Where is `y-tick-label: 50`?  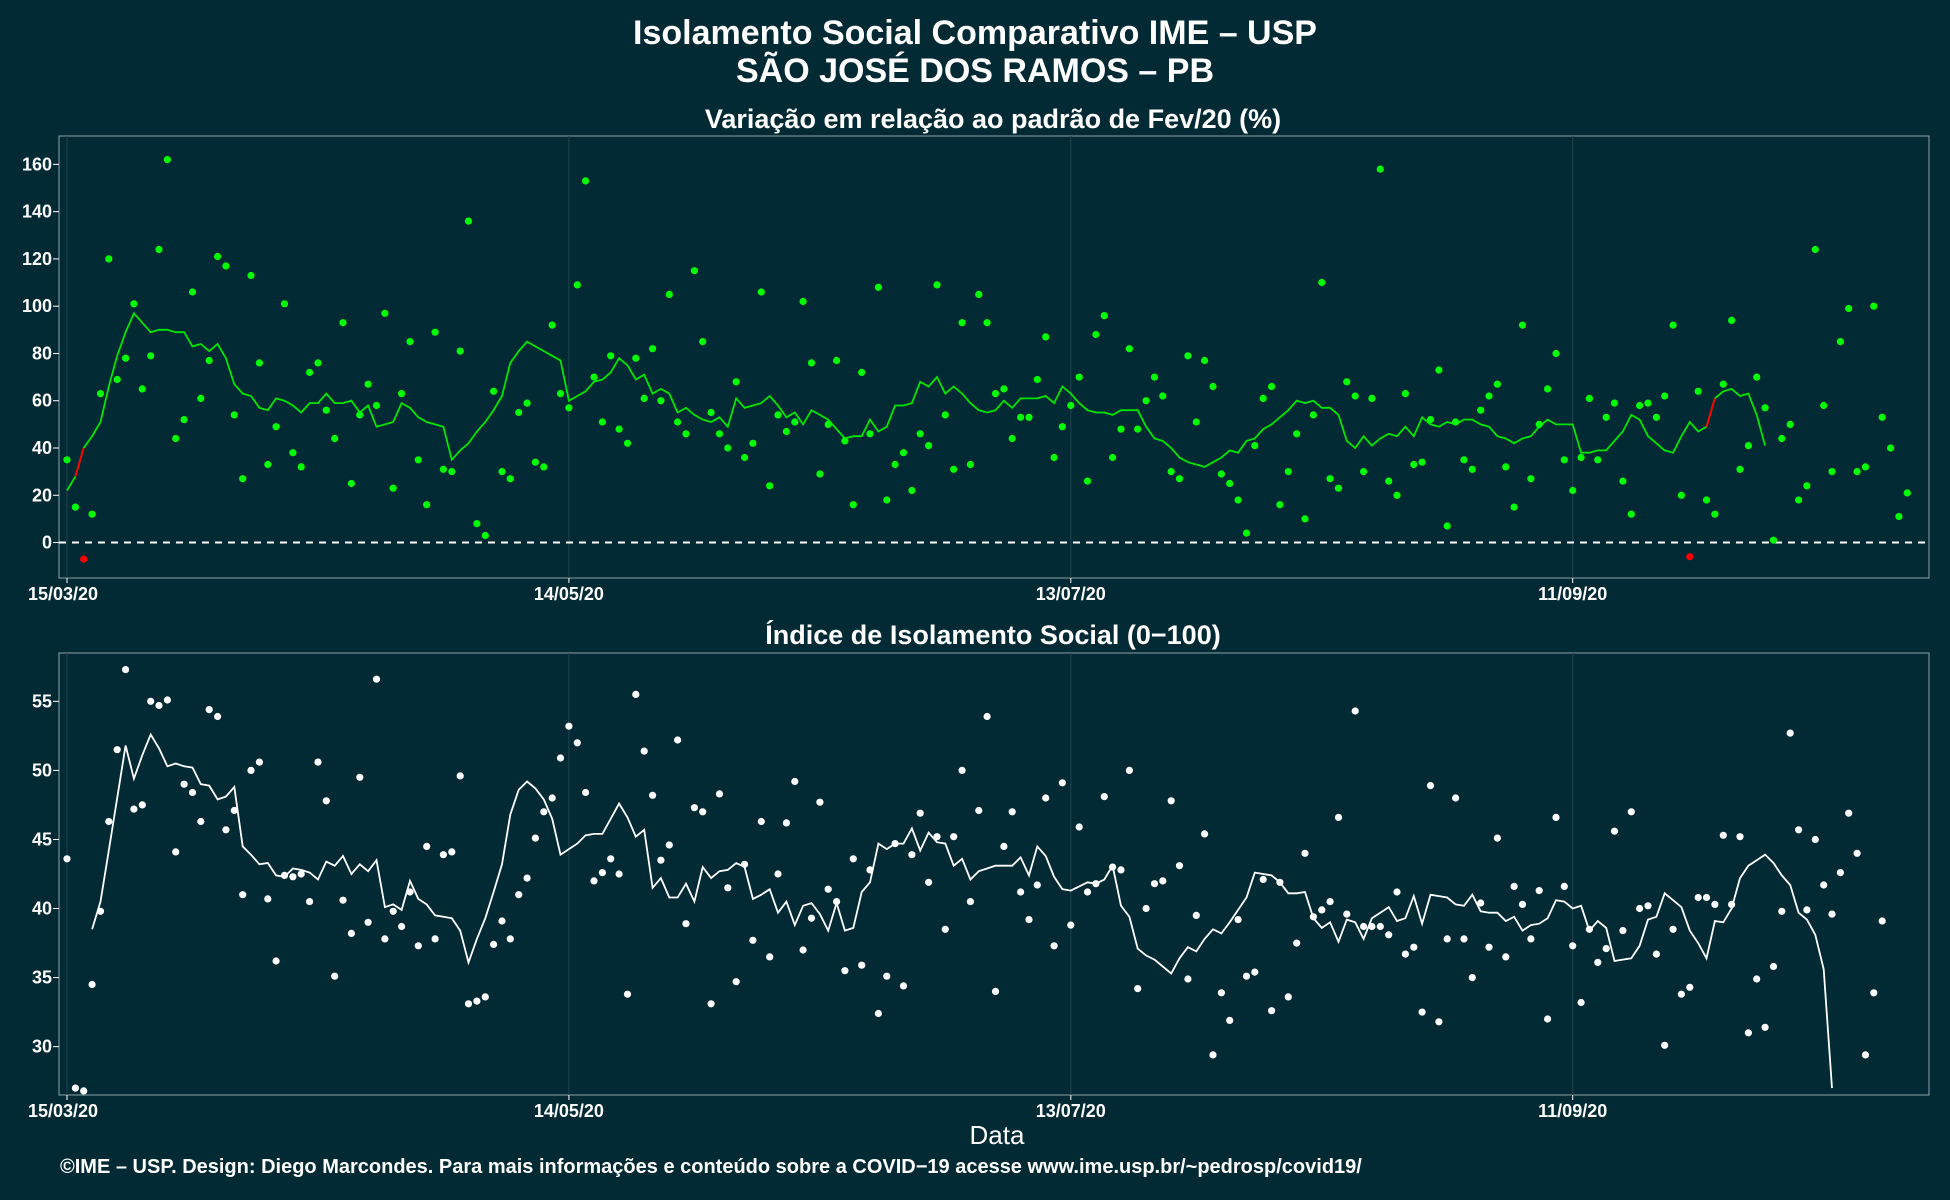 y-tick-label: 50 is located at coordinates (42, 770).